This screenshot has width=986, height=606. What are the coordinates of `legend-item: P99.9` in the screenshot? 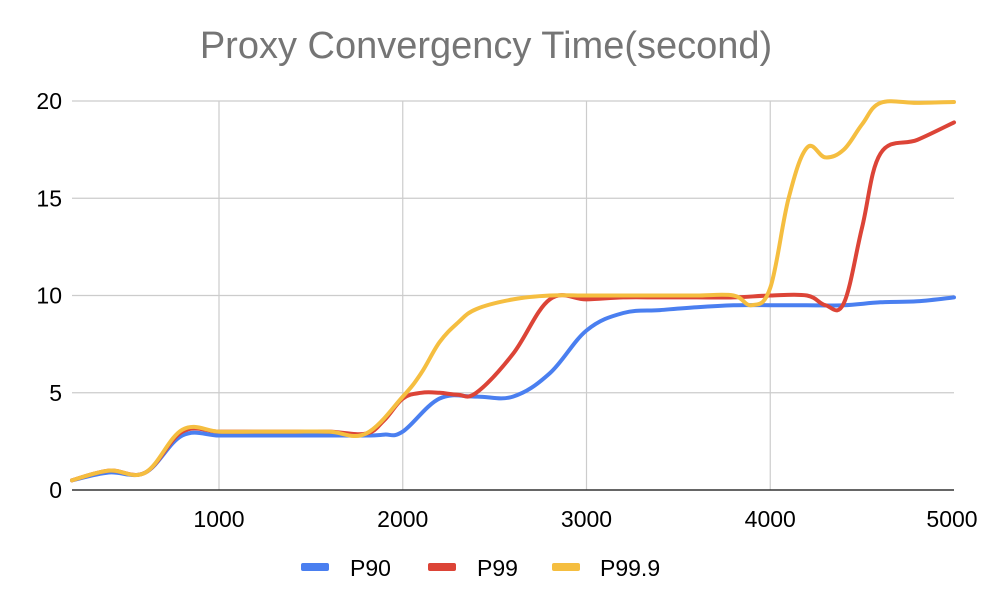 It's located at (606, 568).